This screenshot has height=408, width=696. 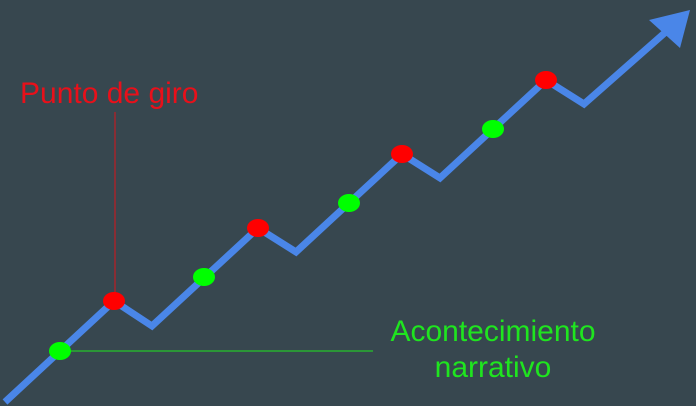 I want to click on narrative-event-label-line1: Acontecimiento, so click(x=493, y=331).